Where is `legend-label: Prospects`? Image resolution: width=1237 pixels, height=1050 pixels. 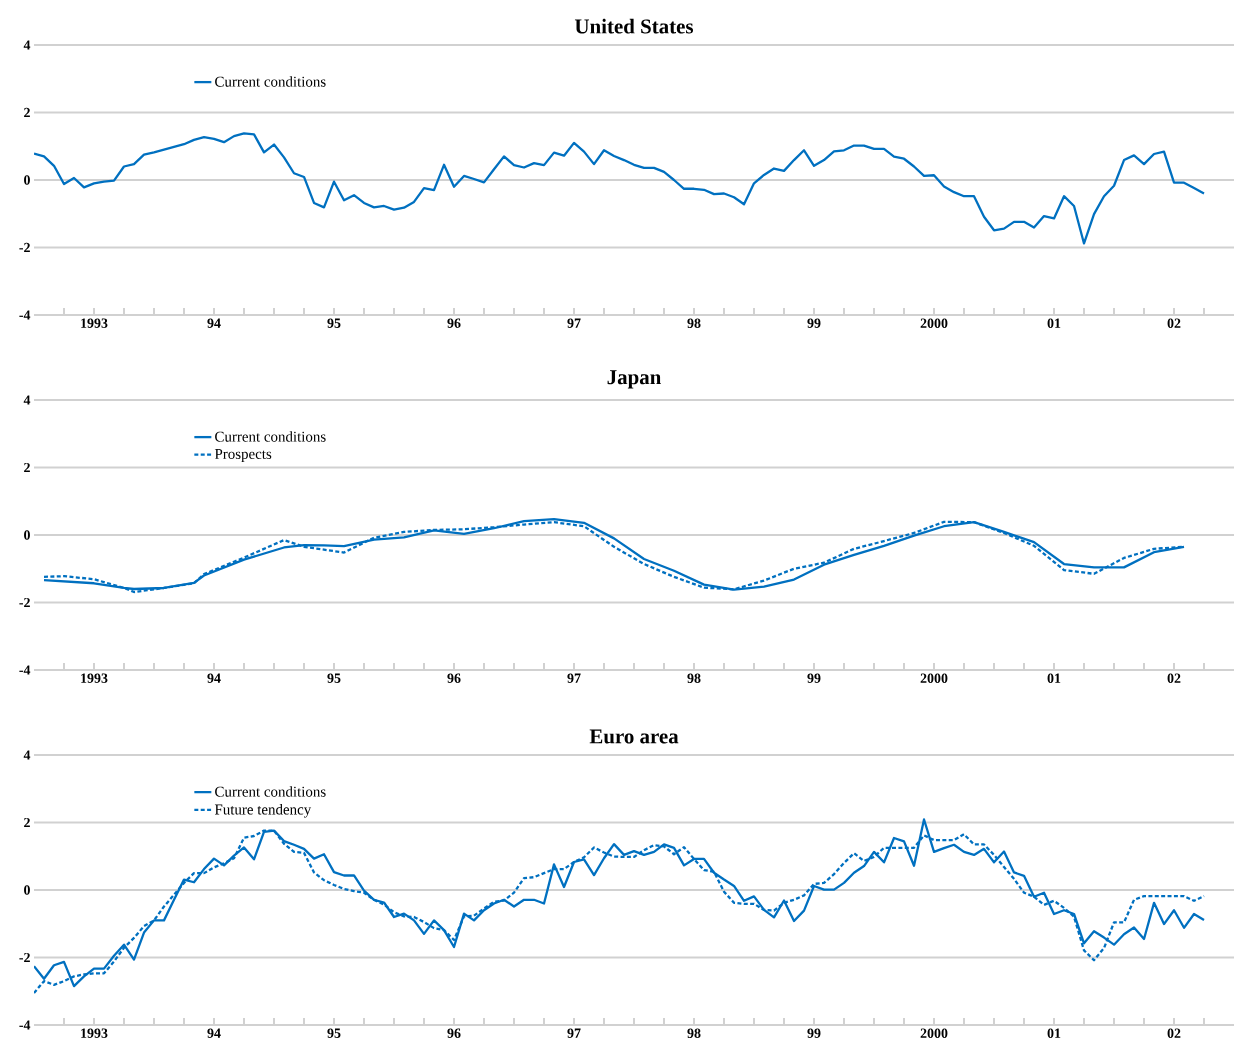
legend-label: Prospects is located at coordinates (243, 455).